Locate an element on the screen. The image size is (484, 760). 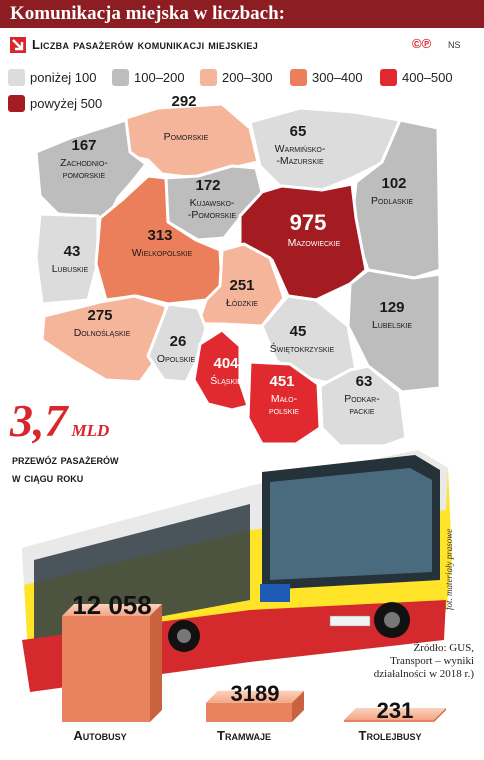
legend-item: 200–300 is located at coordinates (236, 77).